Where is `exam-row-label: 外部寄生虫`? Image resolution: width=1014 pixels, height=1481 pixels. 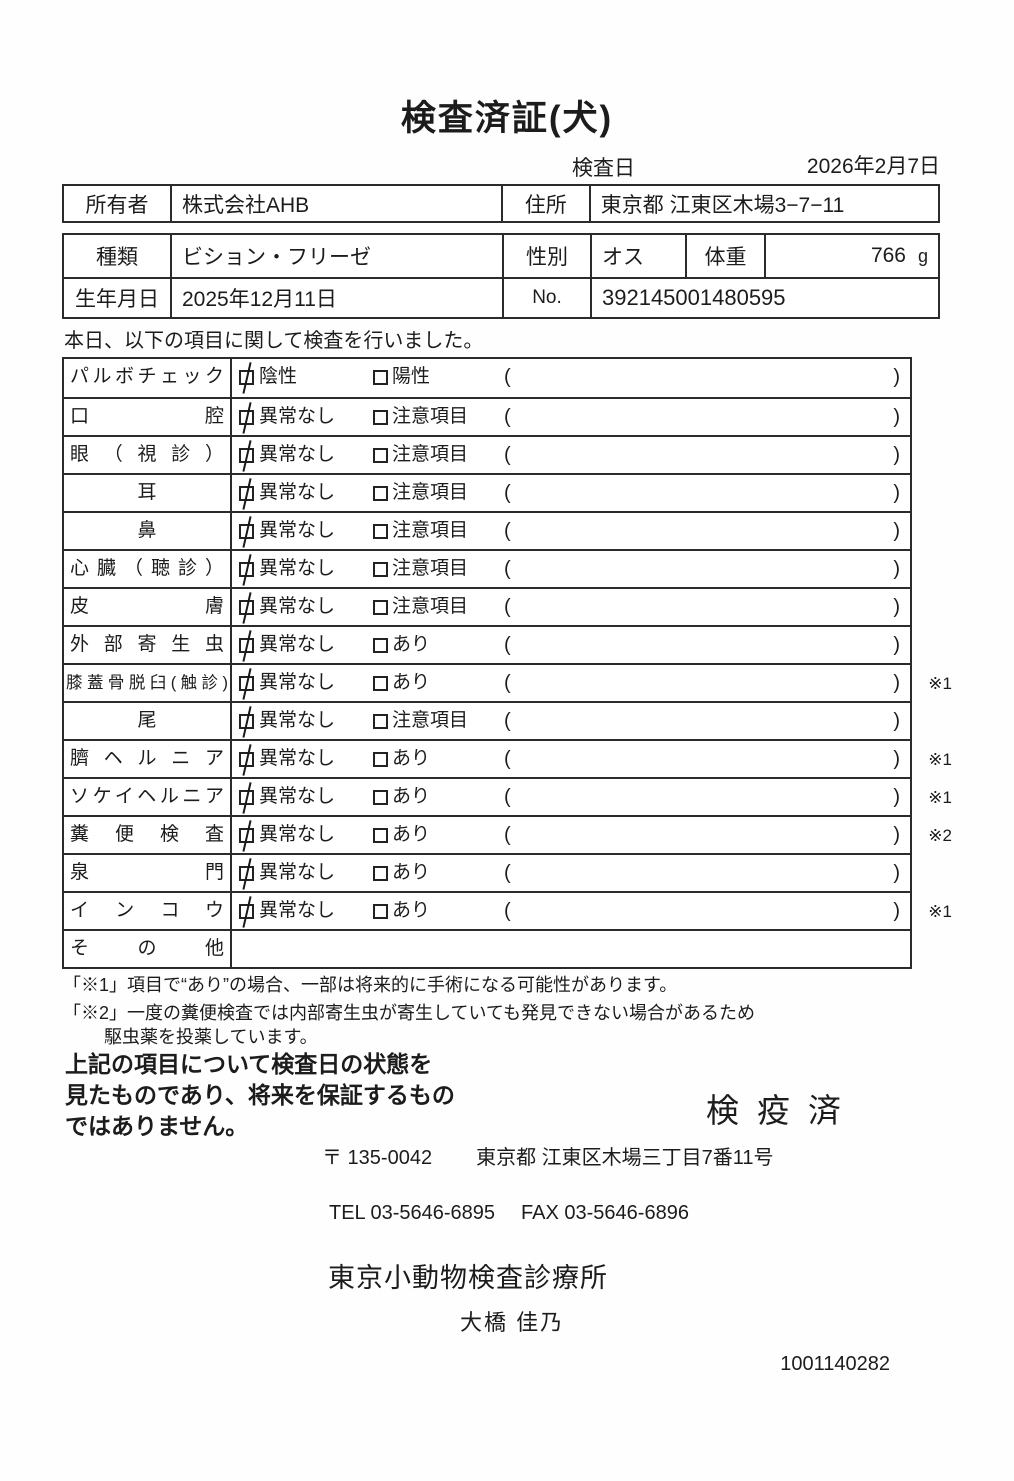 exam-row-label: 外部寄生虫 is located at coordinates (148, 645).